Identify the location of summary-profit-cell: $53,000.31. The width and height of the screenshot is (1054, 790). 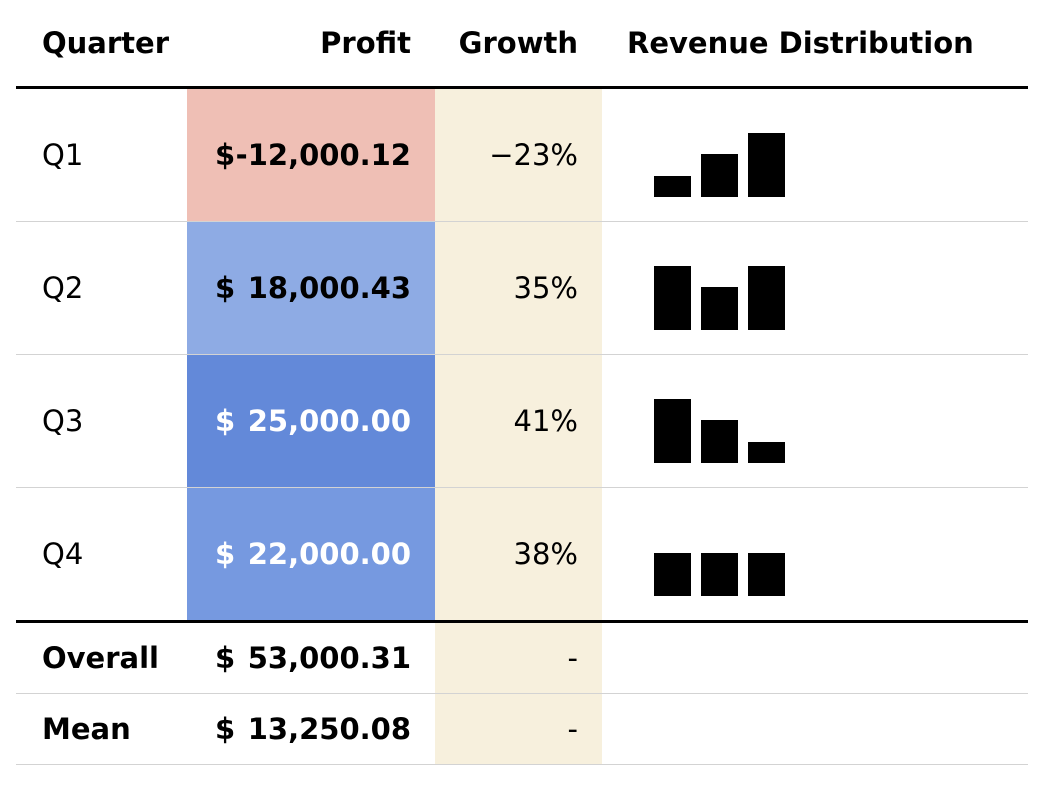
(311, 658).